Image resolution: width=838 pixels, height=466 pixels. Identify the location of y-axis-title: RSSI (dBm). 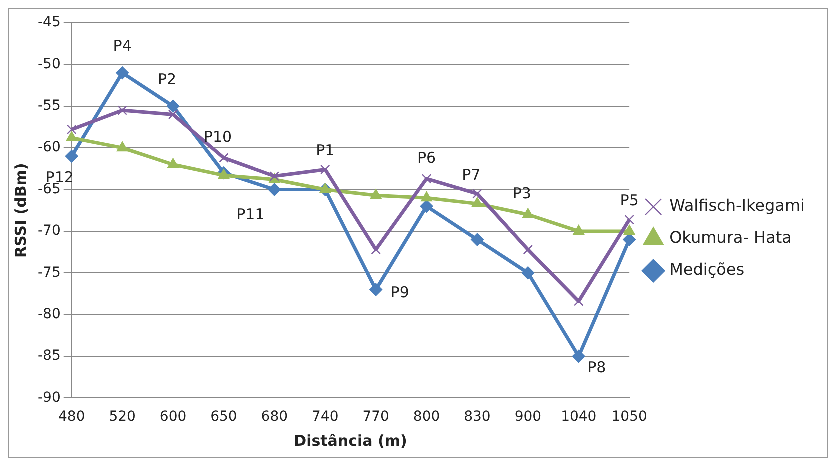
(21, 210).